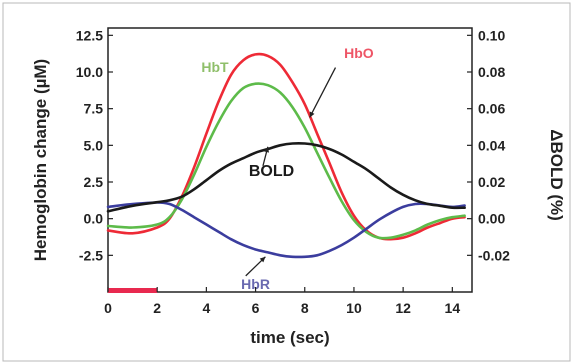  What do you see at coordinates (453, 308) in the screenshot?
I see `x-tick-label: 14` at bounding box center [453, 308].